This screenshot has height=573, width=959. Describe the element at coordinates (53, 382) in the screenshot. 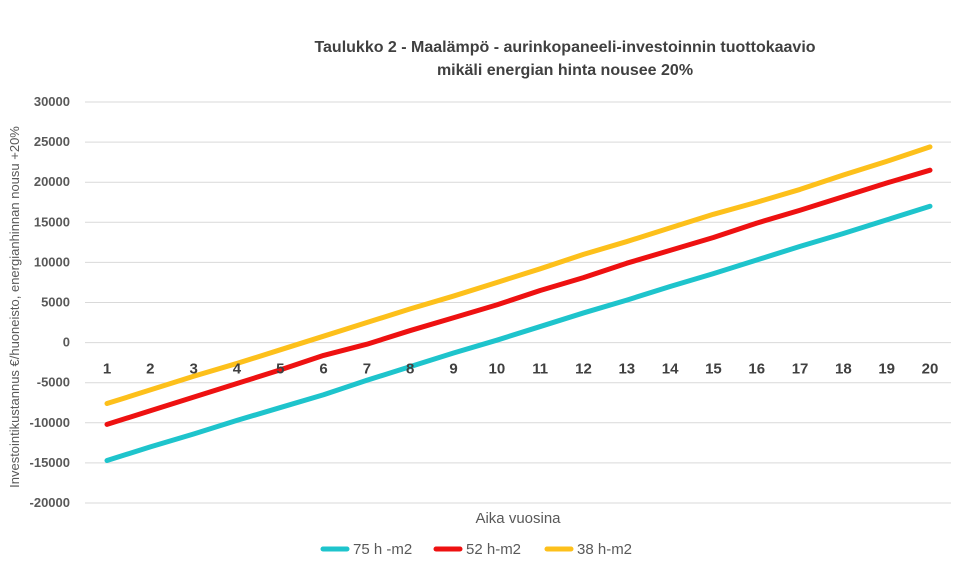

I see `y-tick-label: -5000` at that location.